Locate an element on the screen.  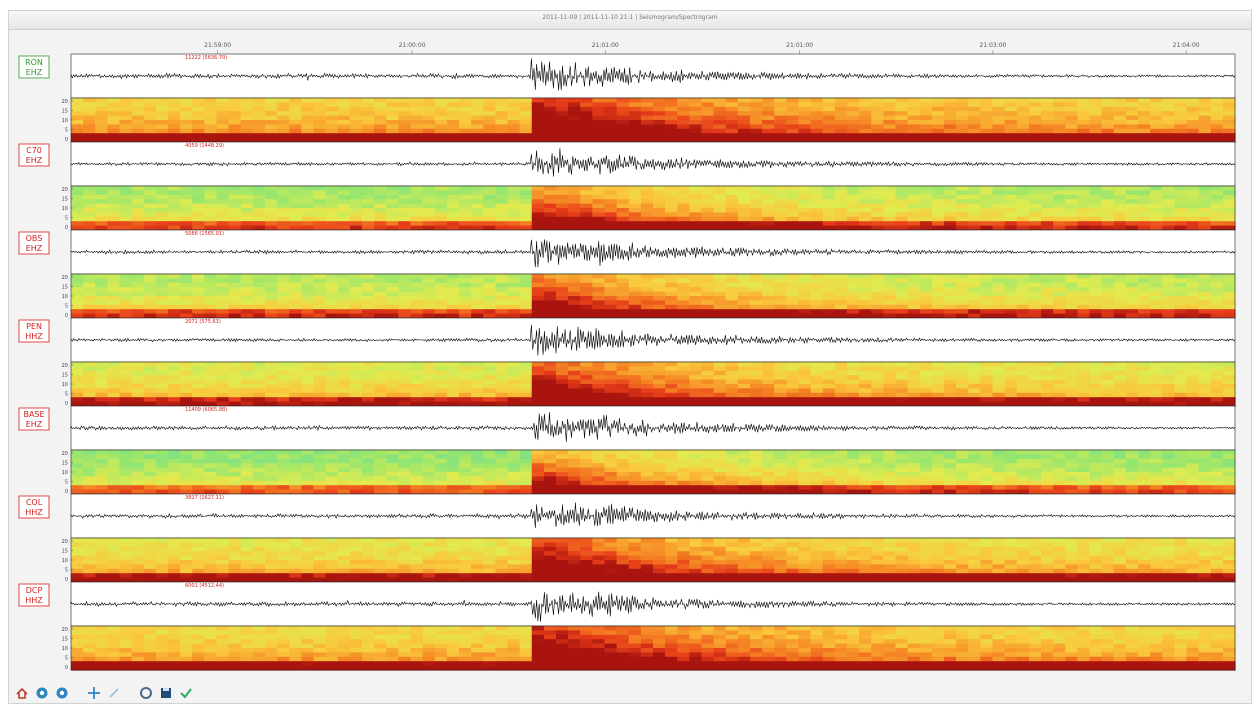
home-icon is located at coordinates (22, 693).